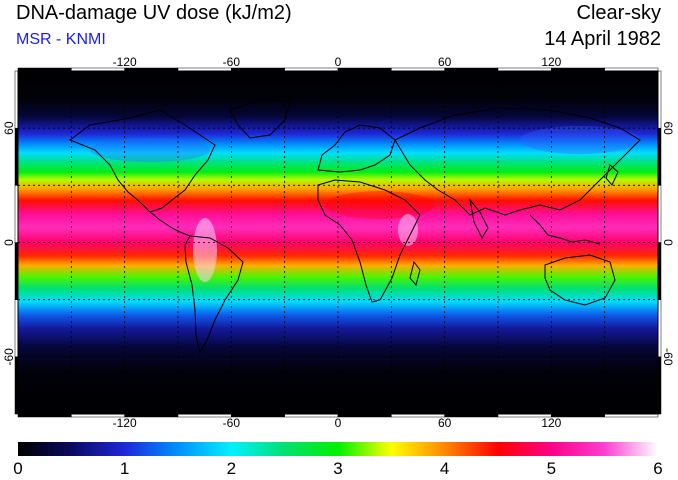  What do you see at coordinates (445, 62) in the screenshot?
I see `lon-label-top: 60` at bounding box center [445, 62].